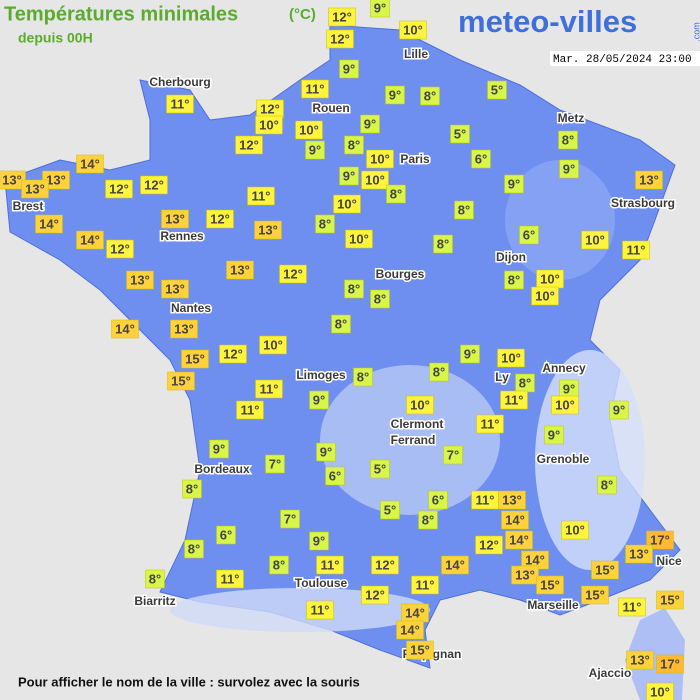 The image size is (700, 700). What do you see at coordinates (550, 584) in the screenshot?
I see `temperature-value: 15°` at bounding box center [550, 584].